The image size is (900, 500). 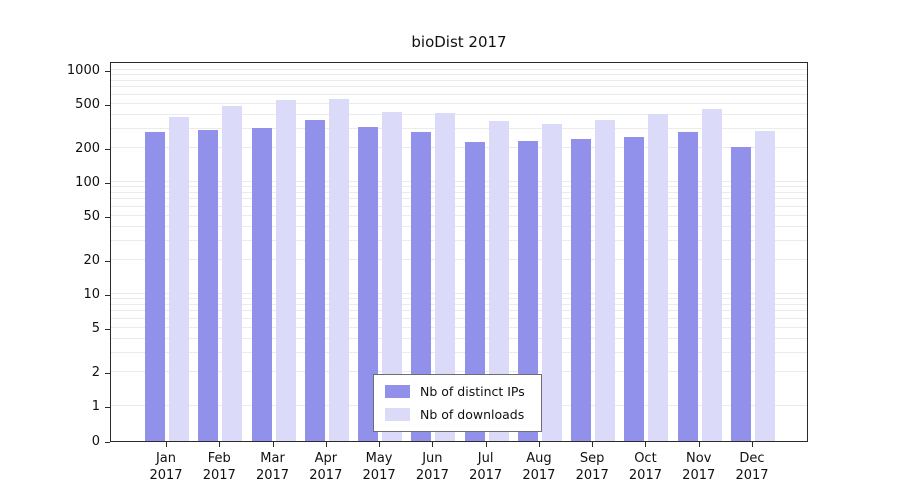 I want to click on y-axis-tick-label: 5, so click(x=95, y=328).